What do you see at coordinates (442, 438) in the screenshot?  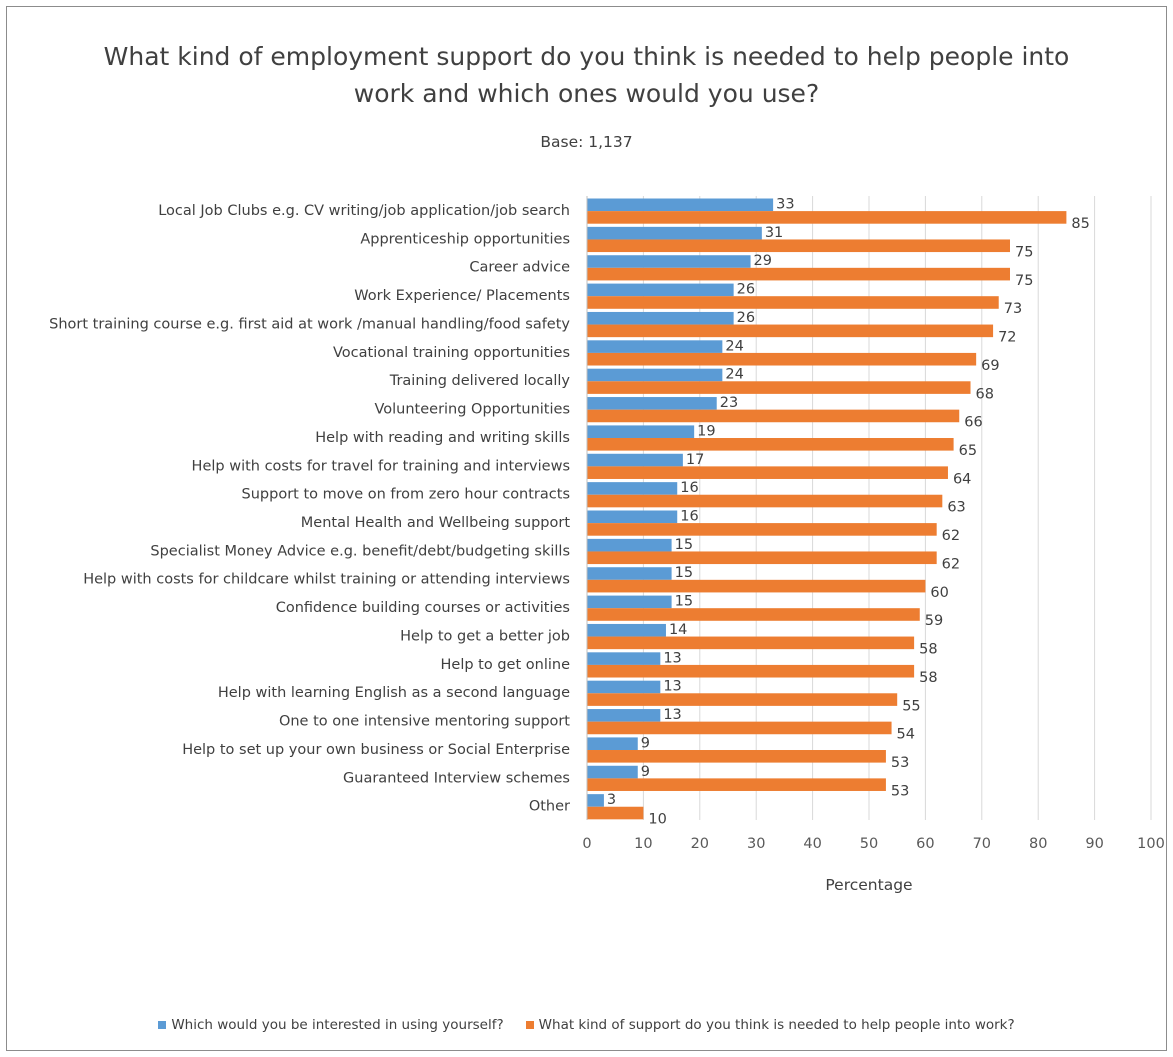 I see `category-label: Help with reading and writing skills` at bounding box center [442, 438].